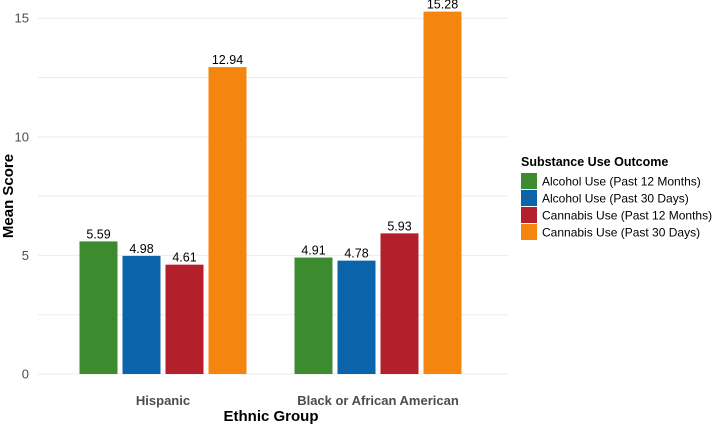 The width and height of the screenshot is (712, 426). Describe the element at coordinates (227, 60) in the screenshot. I see `data-label: 12.94` at that location.